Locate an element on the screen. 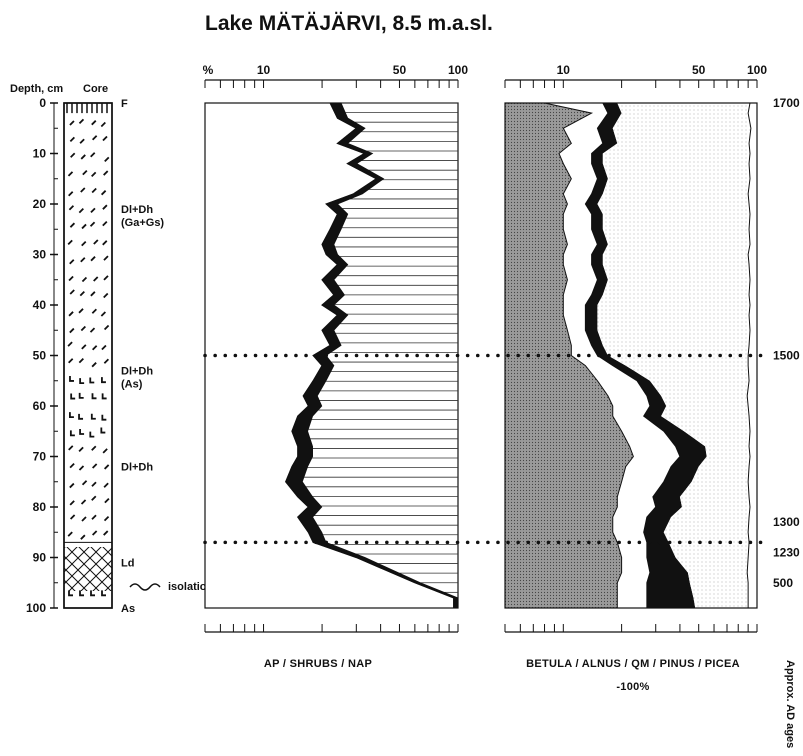  tree-pollen-xlabel: BETULA / ALNUS / QM / PINUS / PICEA is located at coordinates (633, 664).